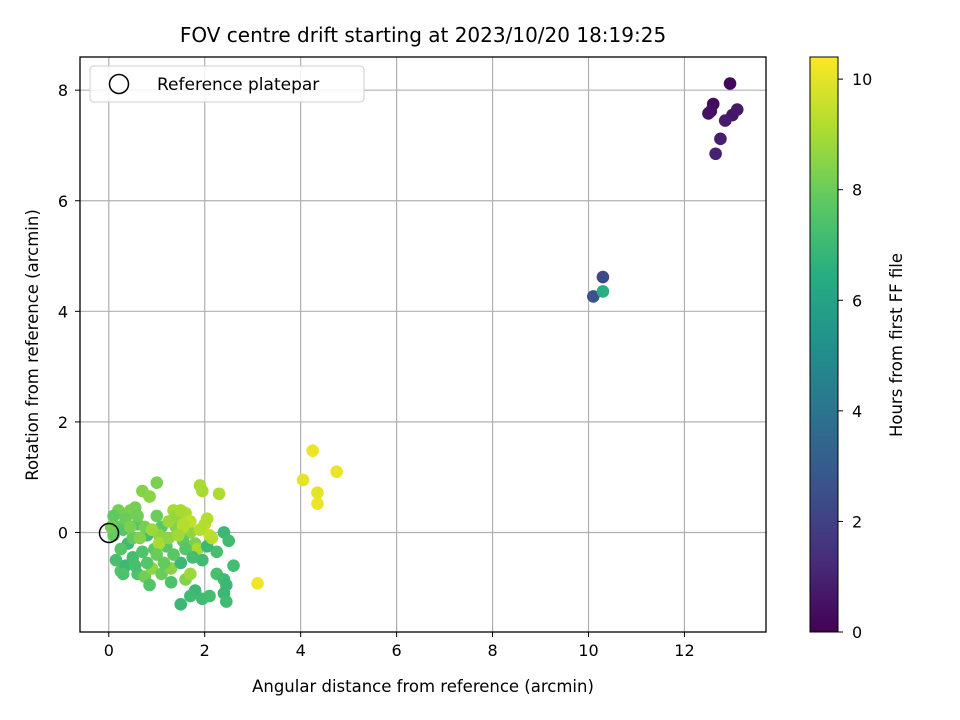 The width and height of the screenshot is (960, 720). Describe the element at coordinates (109, 533) in the screenshot. I see `reference-platepar-marker` at that location.